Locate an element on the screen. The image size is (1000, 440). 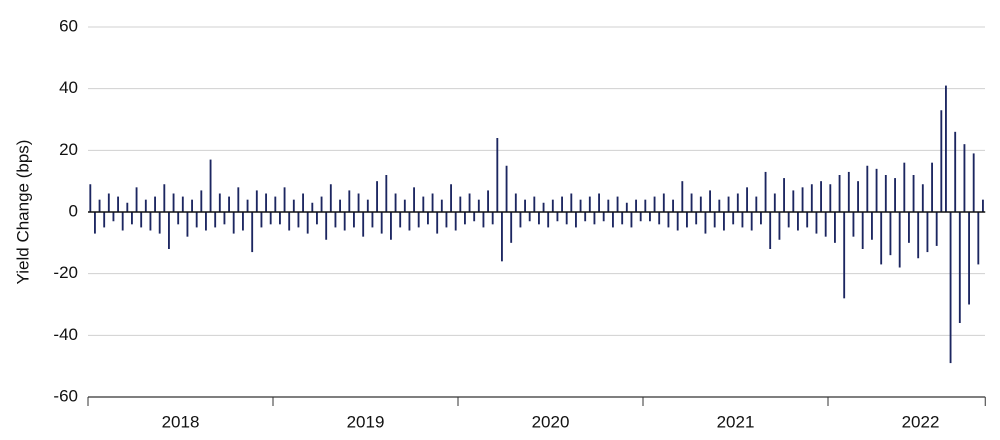
y-tick-label: -60 is located at coordinates (65, 395).